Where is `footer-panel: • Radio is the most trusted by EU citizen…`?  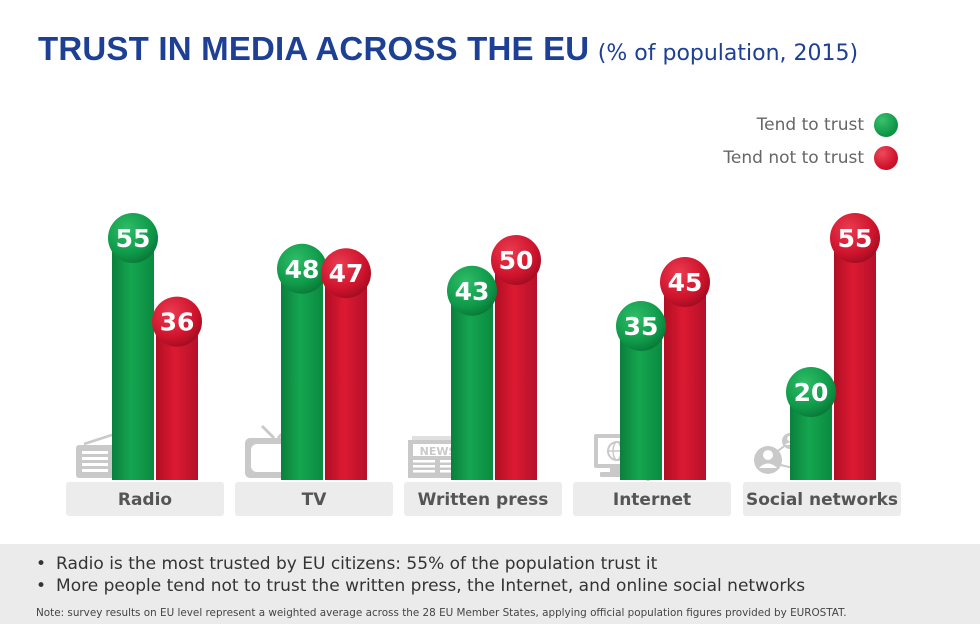 footer-panel: • Radio is the most trusted by EU citizen… is located at coordinates (490, 584).